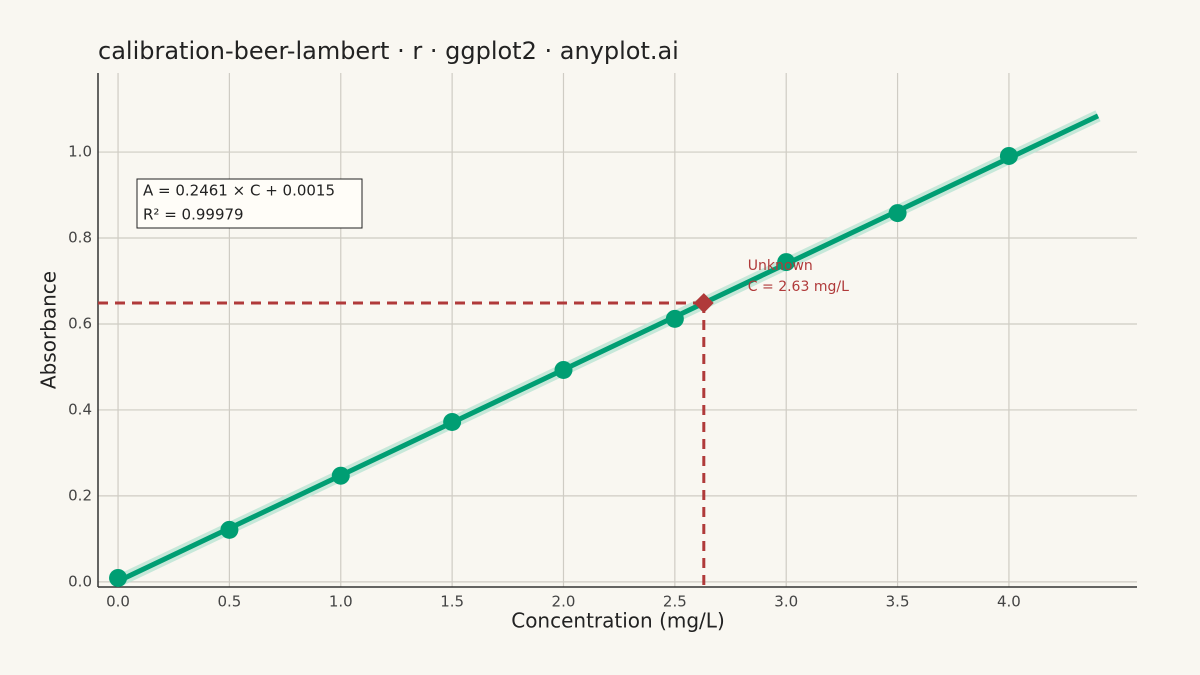 The width and height of the screenshot is (1200, 675). What do you see at coordinates (786, 602) in the screenshot?
I see `x-tick-label: 3.0` at bounding box center [786, 602].